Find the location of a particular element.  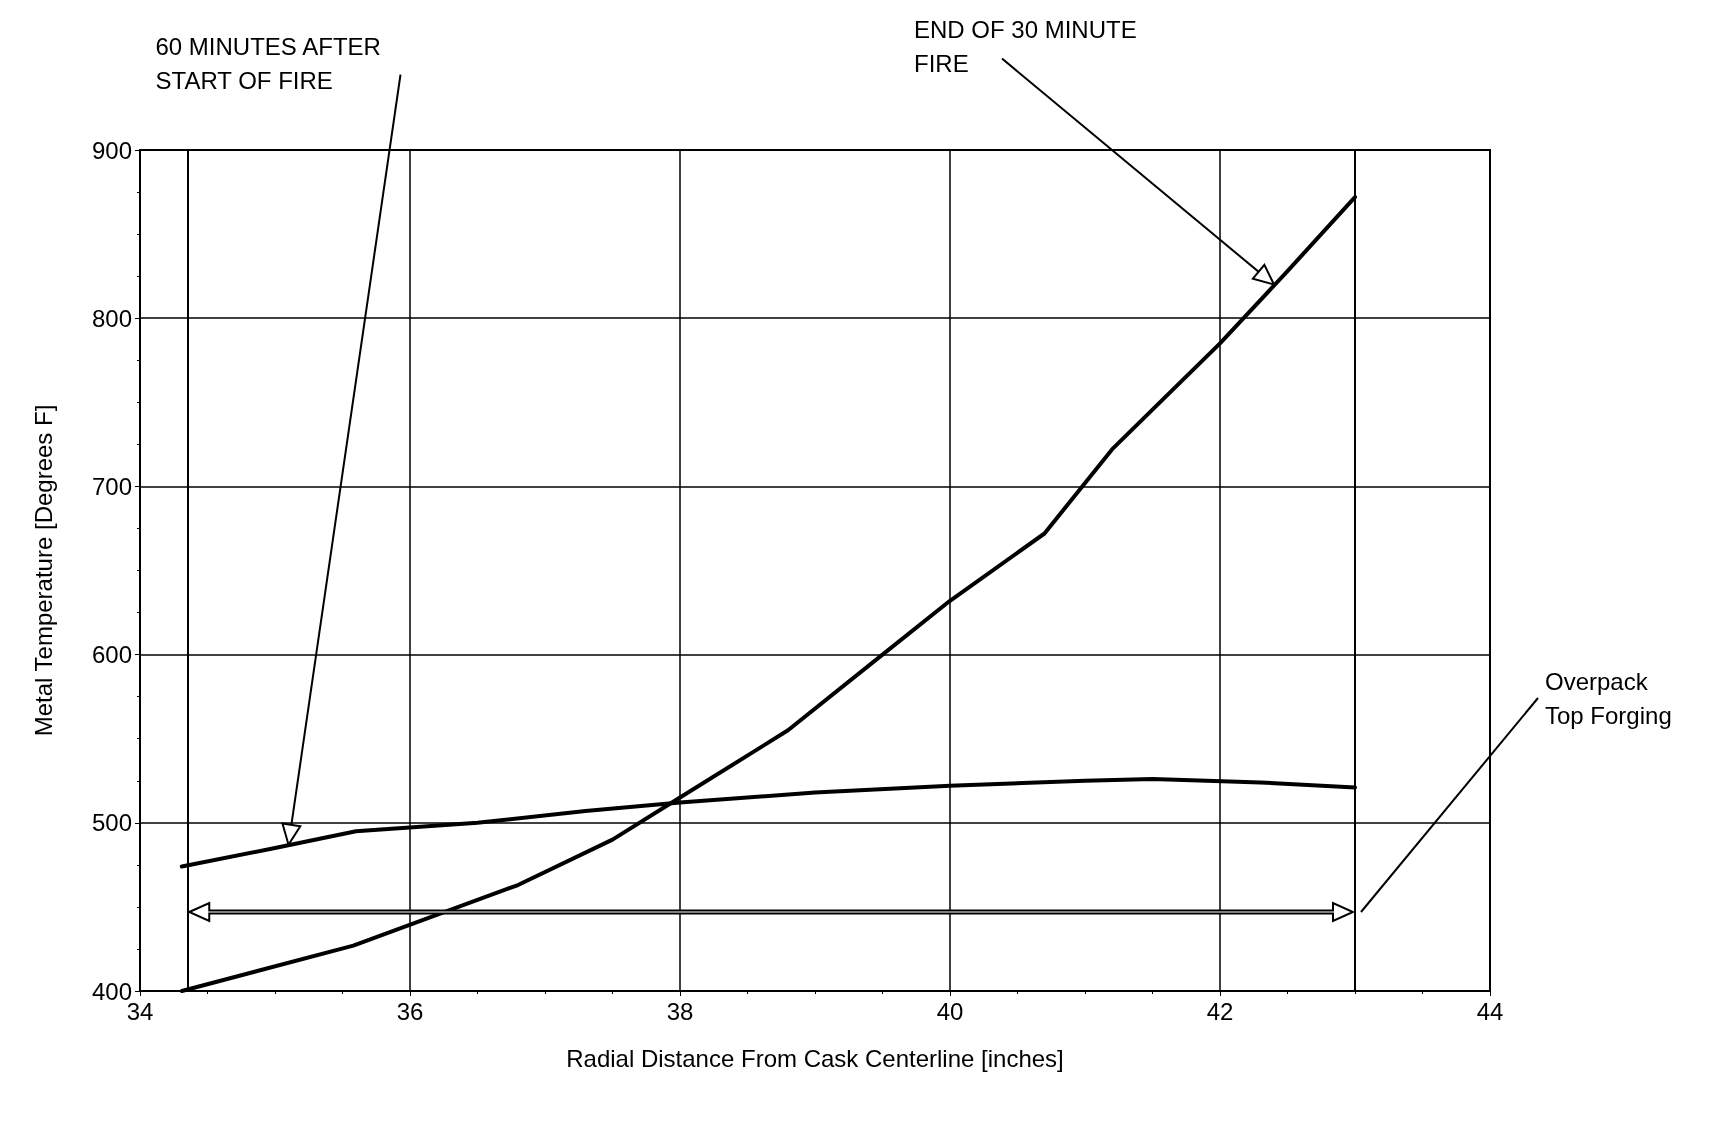

annotation: 60 MINUTES AFTER START OF FIRE is located at coordinates (271, 64).